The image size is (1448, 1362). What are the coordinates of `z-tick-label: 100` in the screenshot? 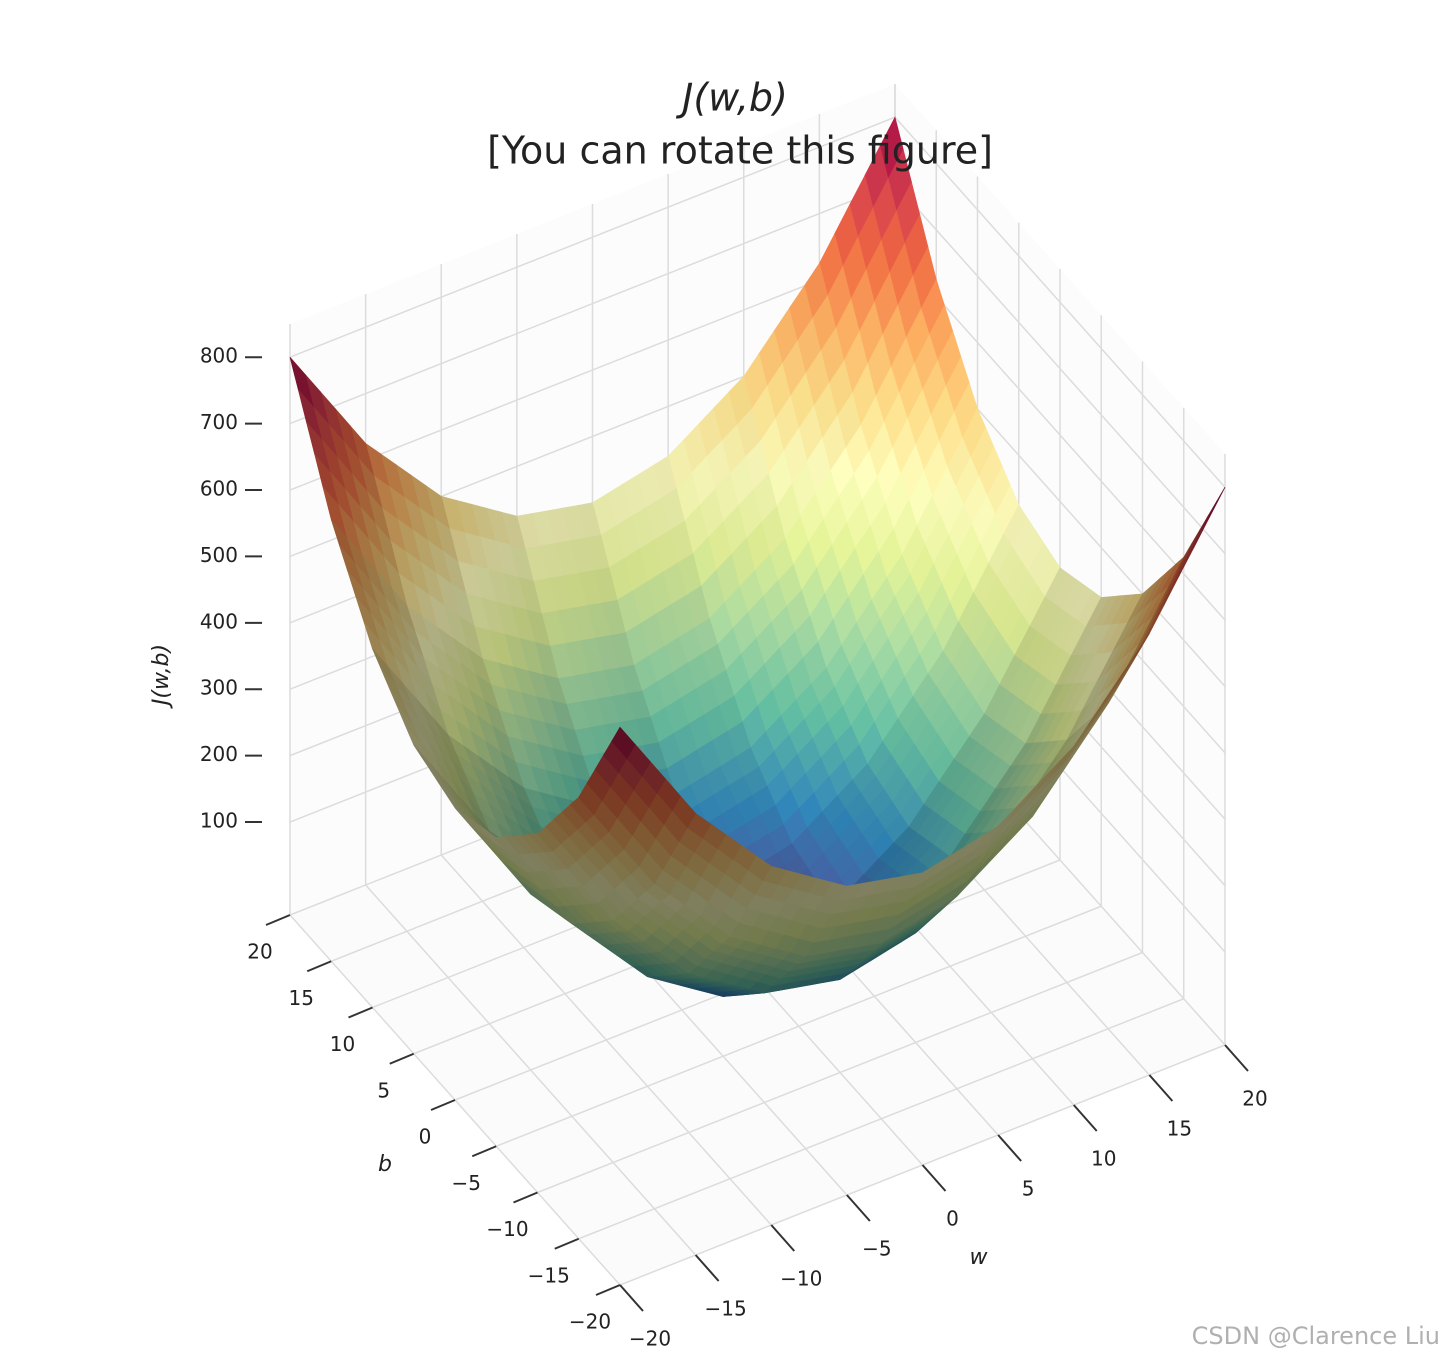 It's located at (219, 821).